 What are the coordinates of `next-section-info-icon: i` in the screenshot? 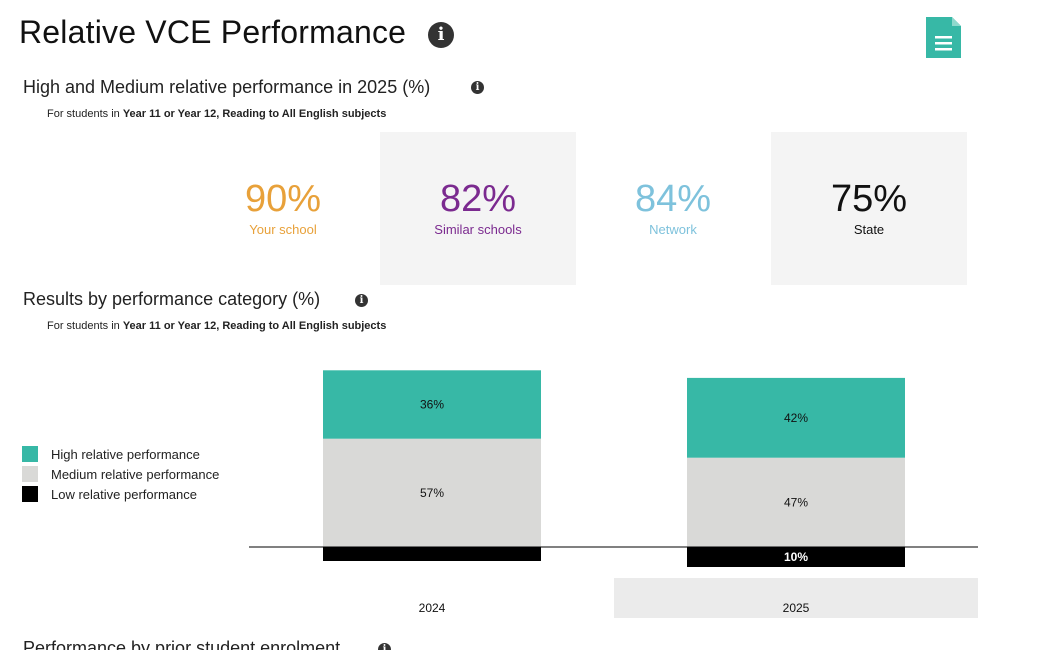 It's located at (384, 646).